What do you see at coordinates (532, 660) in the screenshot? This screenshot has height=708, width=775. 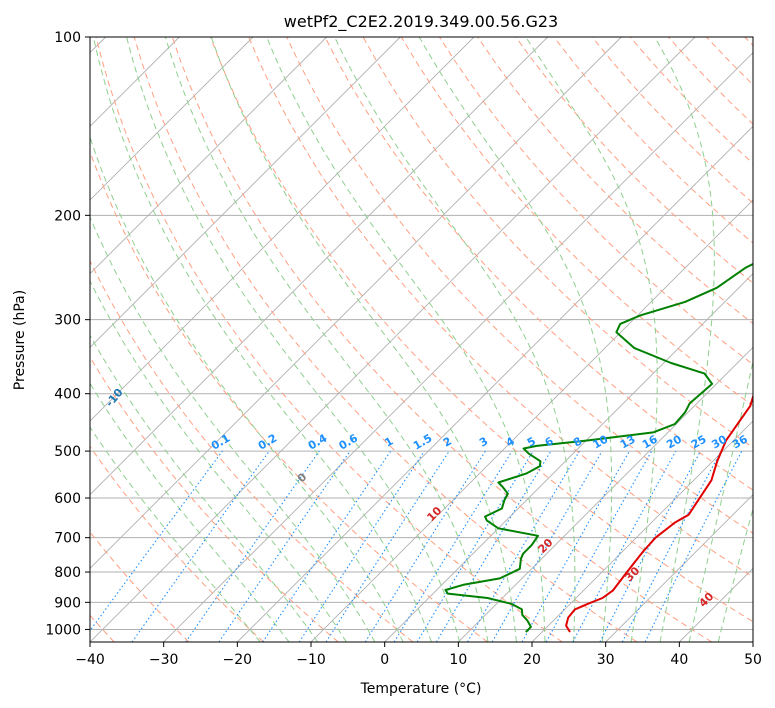 I see `x-tick-label: 20` at bounding box center [532, 660].